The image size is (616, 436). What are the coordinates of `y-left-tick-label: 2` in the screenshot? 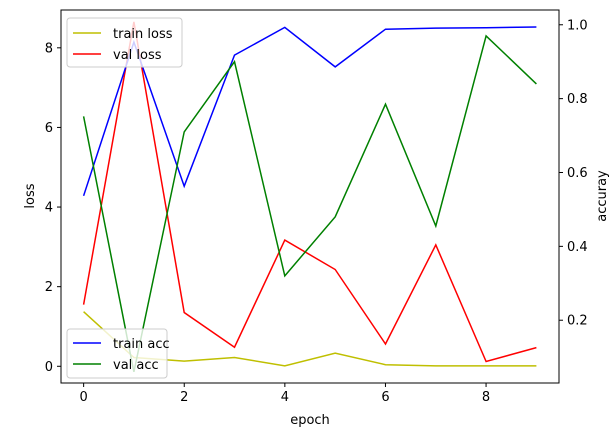 It's located at (49, 287).